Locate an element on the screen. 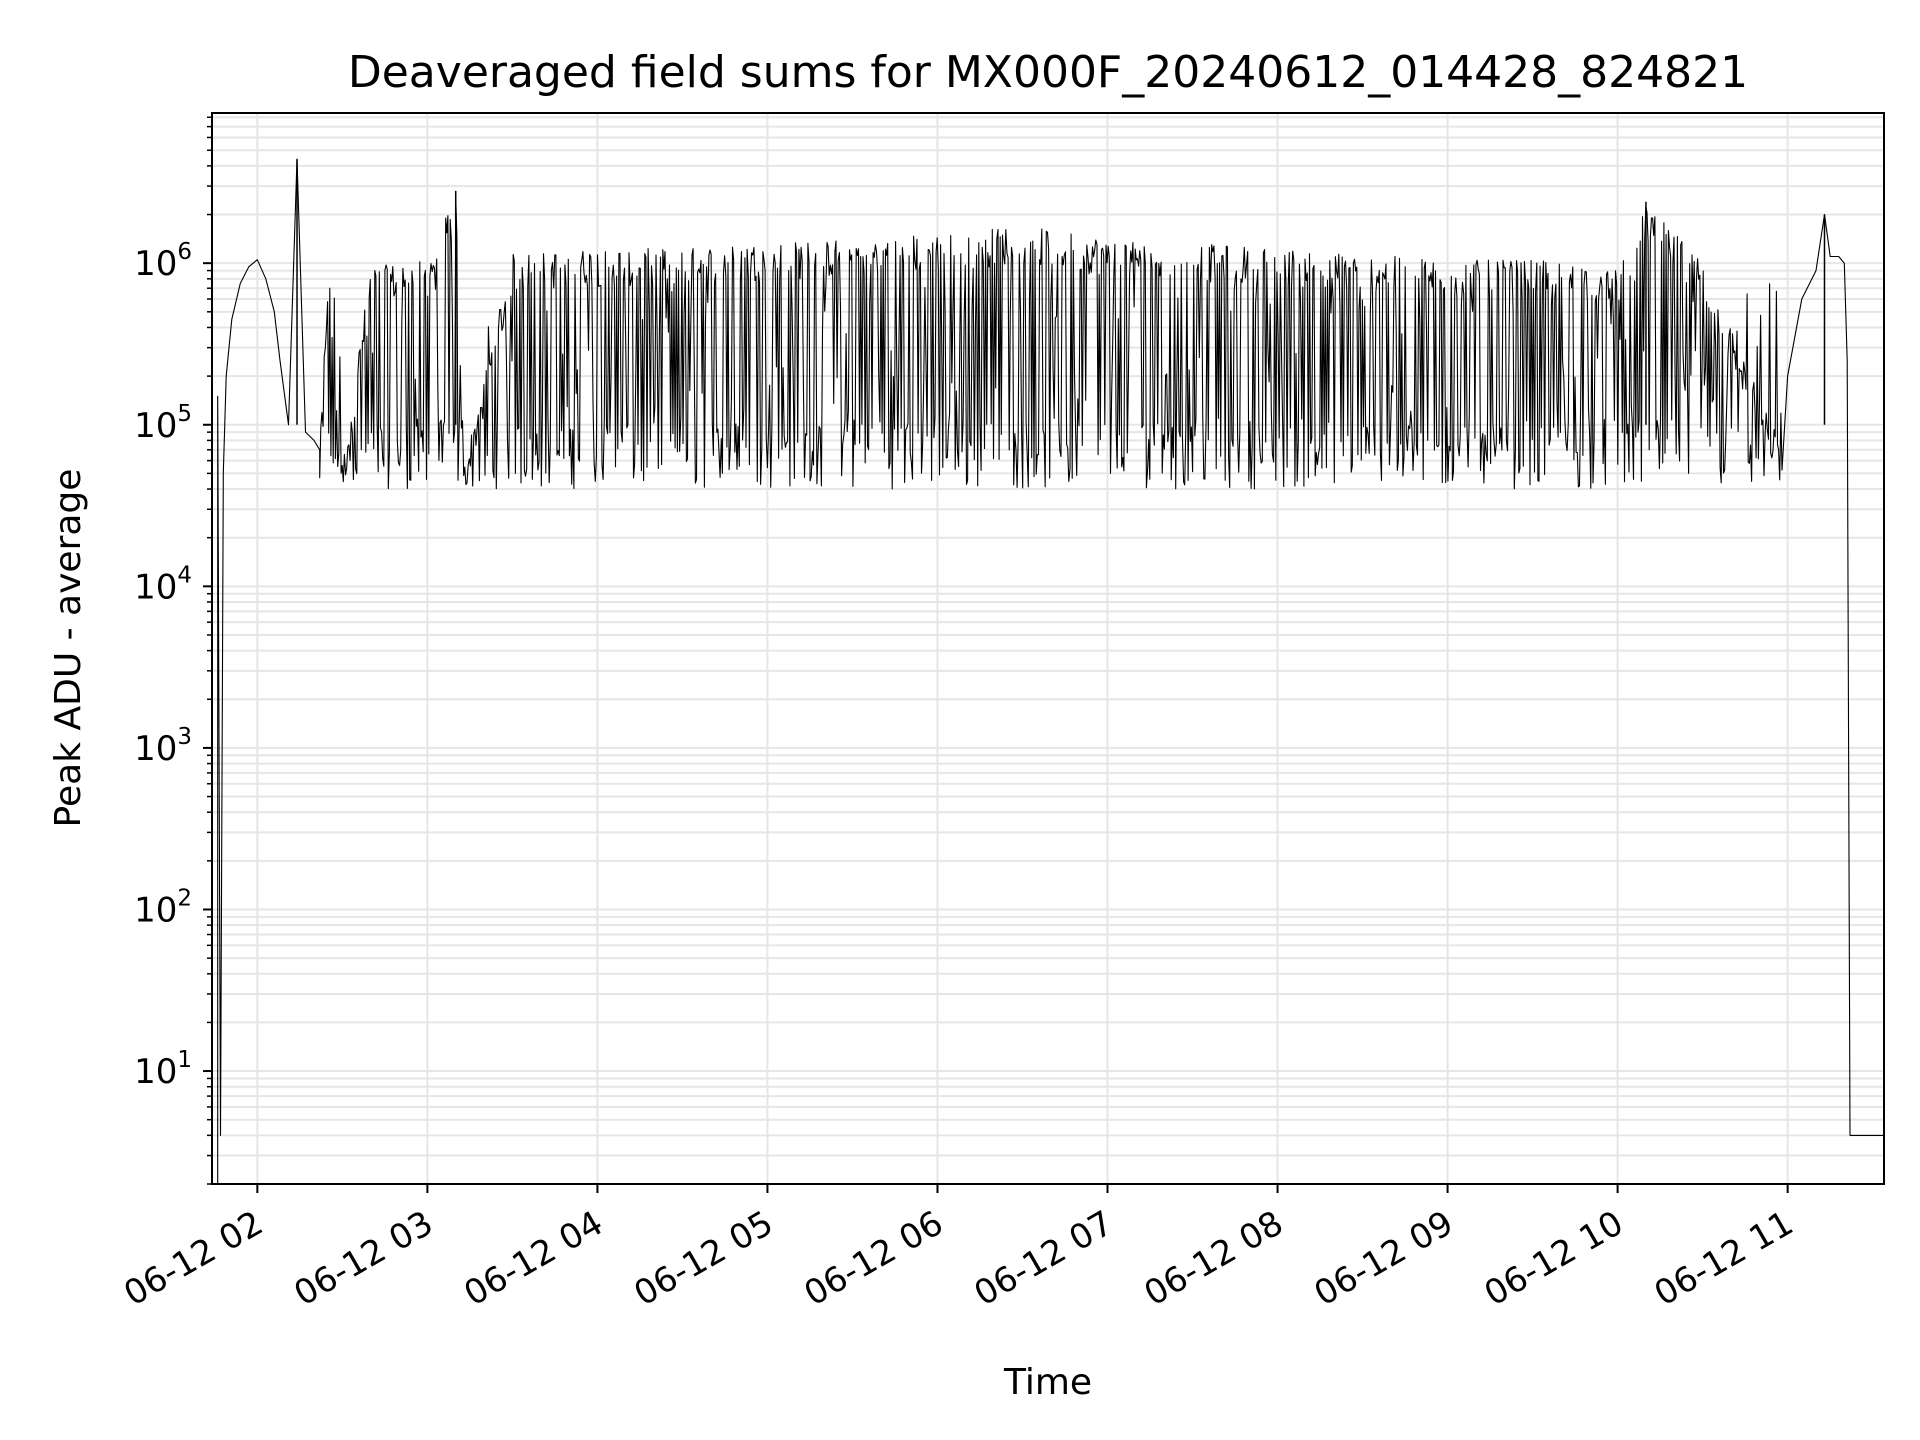  y-axis-label: Peak ADU - average is located at coordinates (68, 648).